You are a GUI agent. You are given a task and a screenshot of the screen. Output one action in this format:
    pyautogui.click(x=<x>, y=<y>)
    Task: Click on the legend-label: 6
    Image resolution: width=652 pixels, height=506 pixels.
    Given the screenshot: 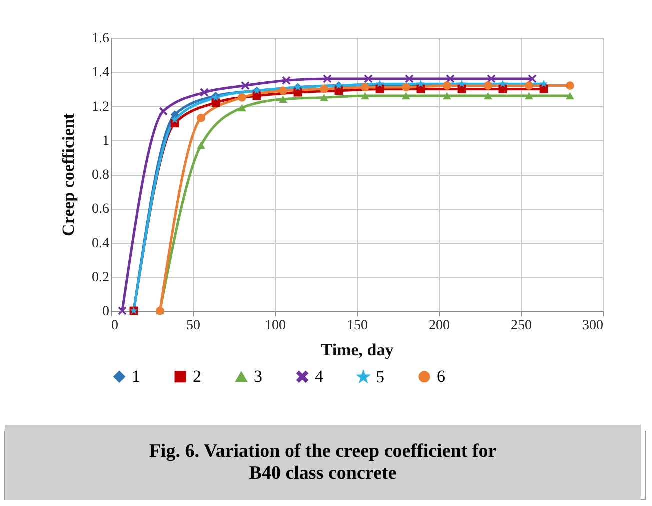 What is the action you would take?
    pyautogui.click(x=441, y=376)
    